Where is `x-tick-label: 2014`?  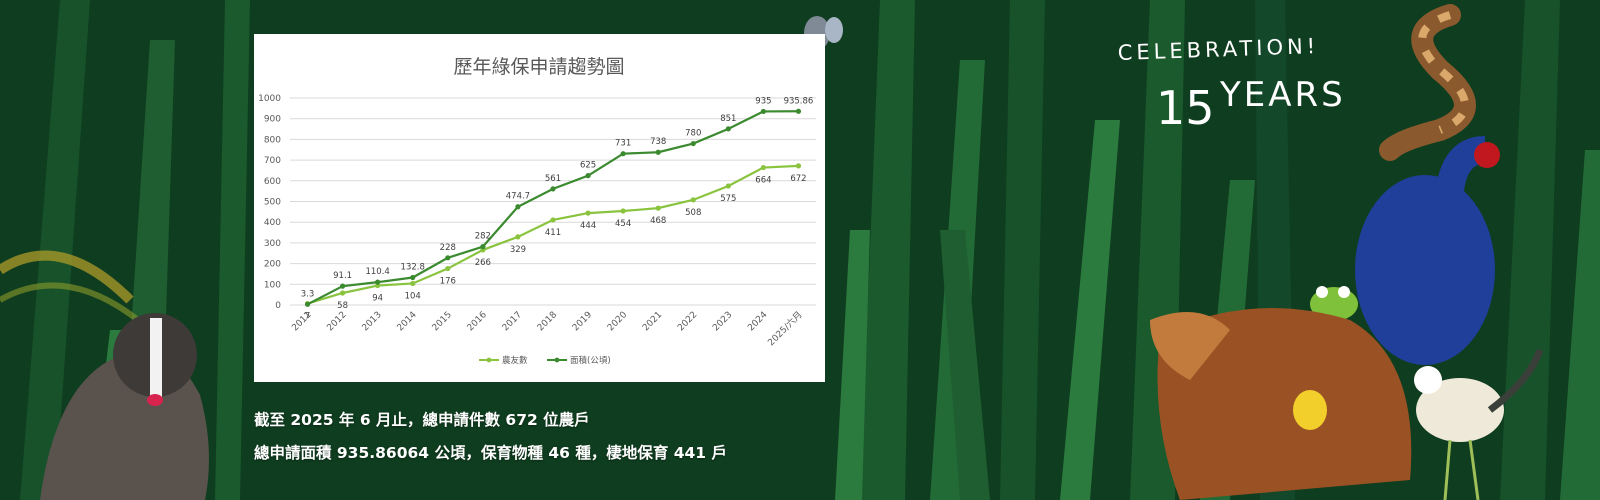 x-tick-label: 2014 is located at coordinates (407, 321).